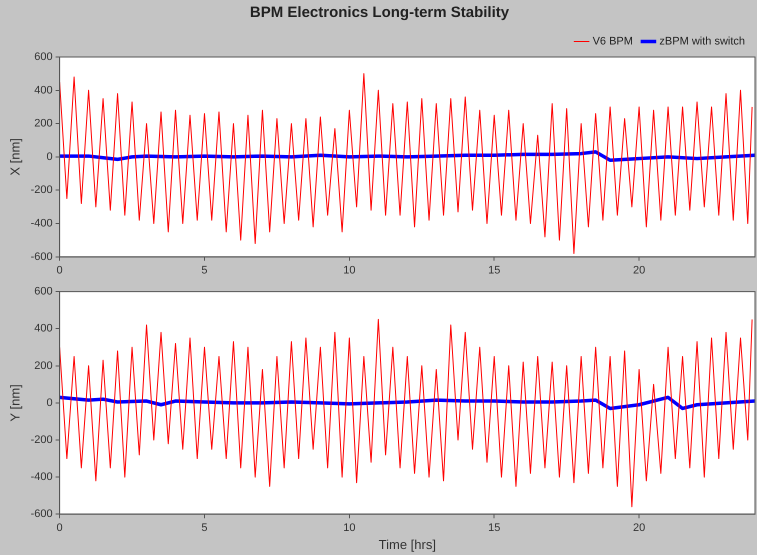 This screenshot has width=757, height=555. Describe the element at coordinates (702, 42) in the screenshot. I see `legend-label: zBPM with switch` at that location.